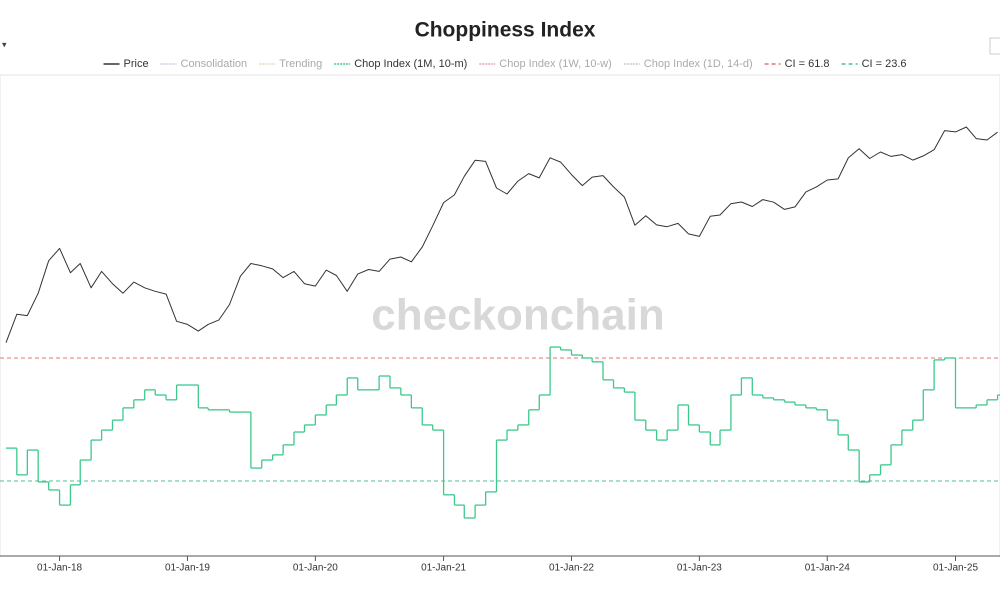  I want to click on menu-arrow: ▾, so click(4, 44).